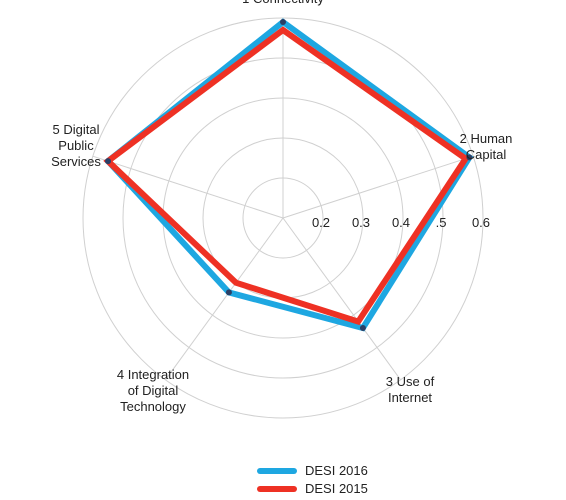 The height and width of the screenshot is (500, 566). Describe the element at coordinates (410, 397) in the screenshot. I see `axis-label-line: Internet` at that location.